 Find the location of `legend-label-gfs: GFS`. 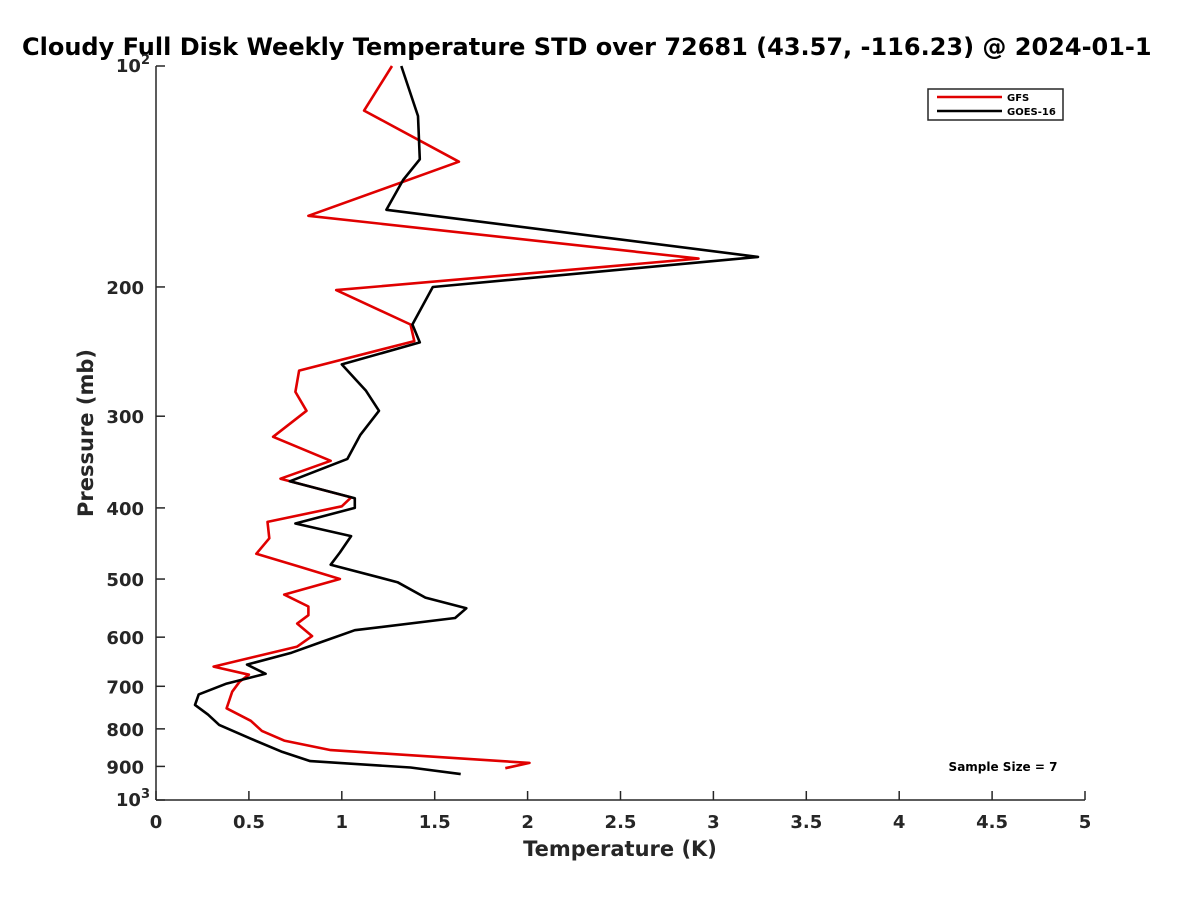

legend-label-gfs: GFS is located at coordinates (1018, 98).